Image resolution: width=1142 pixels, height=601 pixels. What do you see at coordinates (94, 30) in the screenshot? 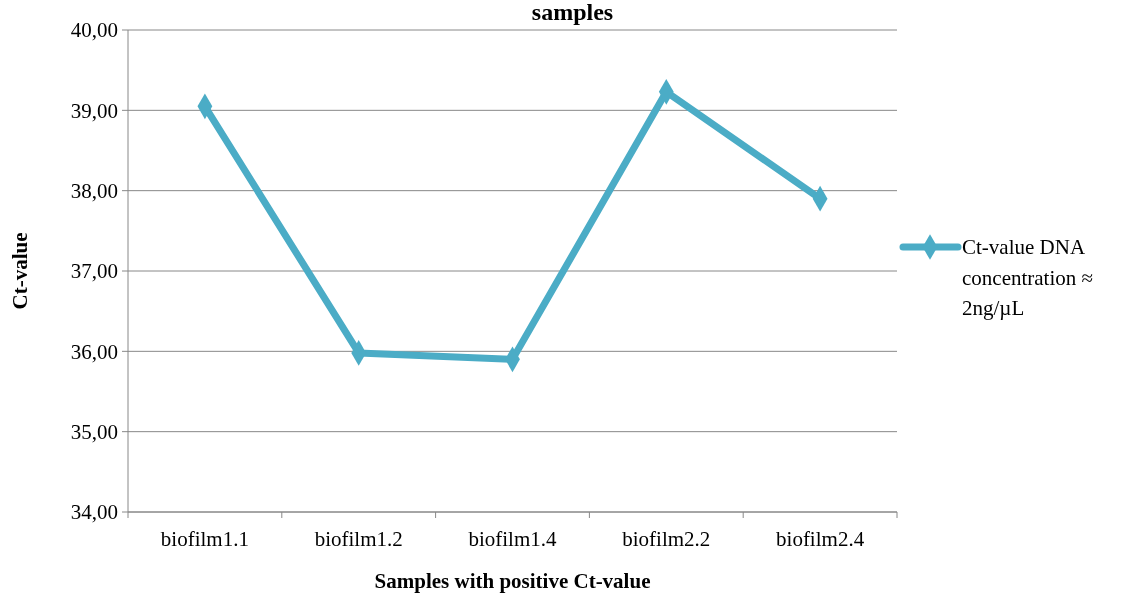
I see `y-tick-label: 40,00` at bounding box center [94, 30].